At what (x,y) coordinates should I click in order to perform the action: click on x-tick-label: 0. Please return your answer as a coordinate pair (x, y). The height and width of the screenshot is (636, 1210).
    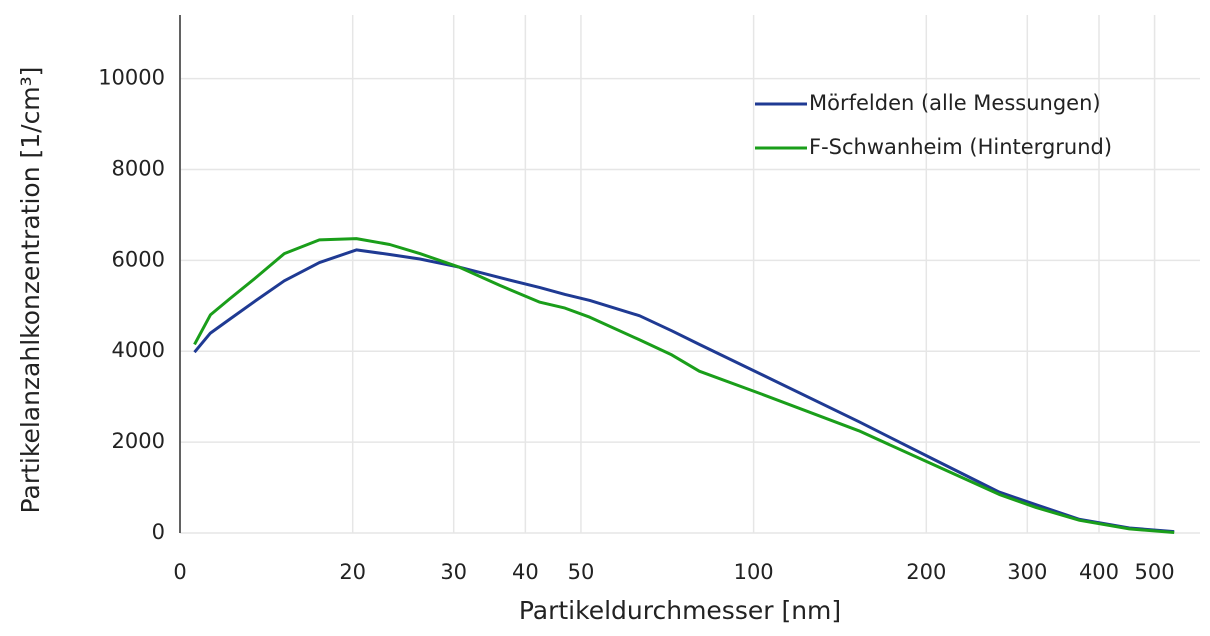
    Looking at the image, I should click on (179, 572).